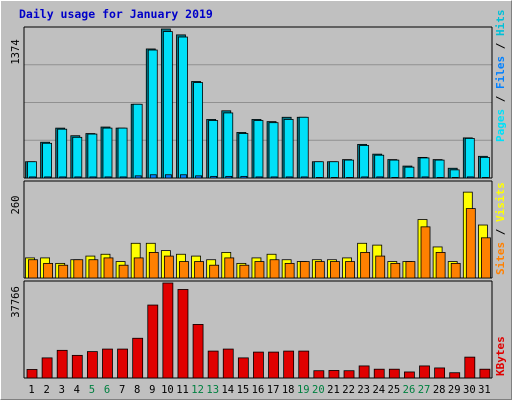  Describe the element at coordinates (197, 390) in the screenshot. I see `day-label-12: 12` at that location.